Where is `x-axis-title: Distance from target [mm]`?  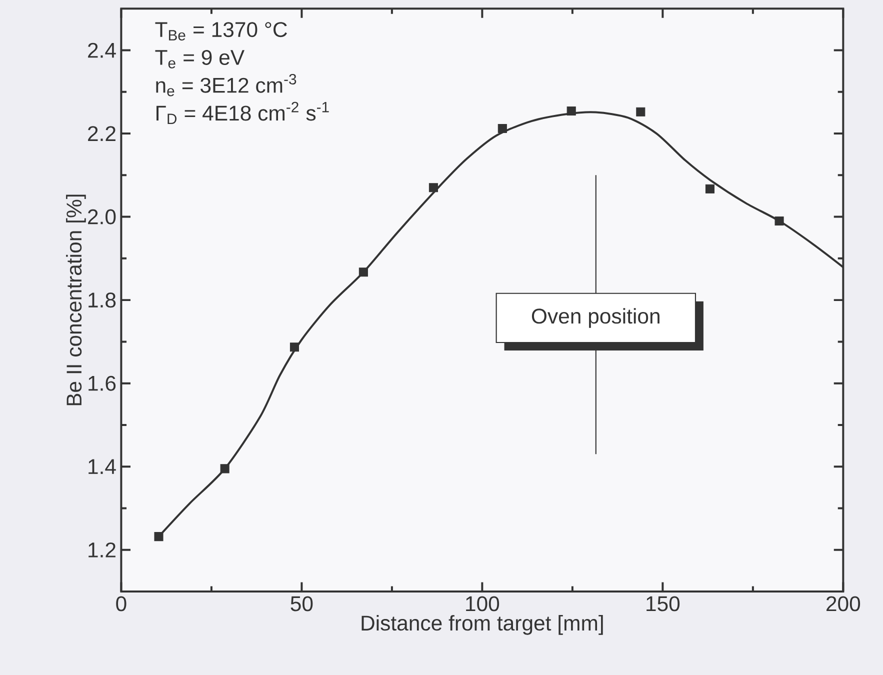 x-axis-title: Distance from target [mm] is located at coordinates (482, 624).